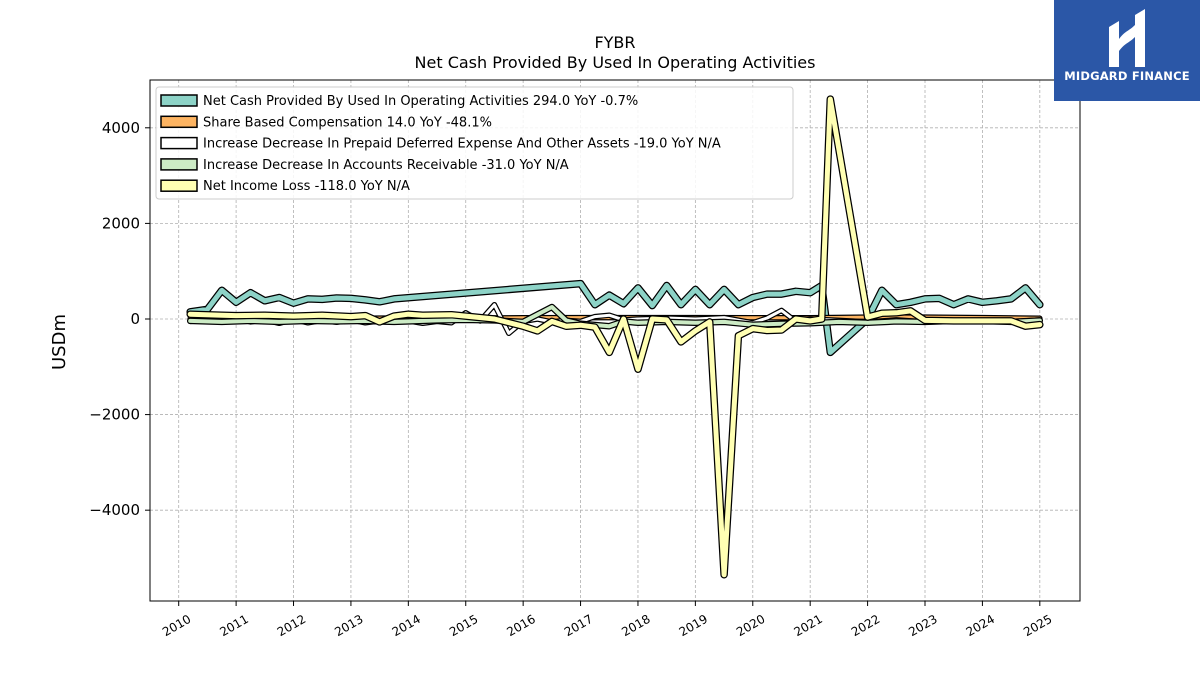 This screenshot has width=1200, height=675. Describe the element at coordinates (291, 625) in the screenshot. I see `x-tick-label: 2012` at that location.